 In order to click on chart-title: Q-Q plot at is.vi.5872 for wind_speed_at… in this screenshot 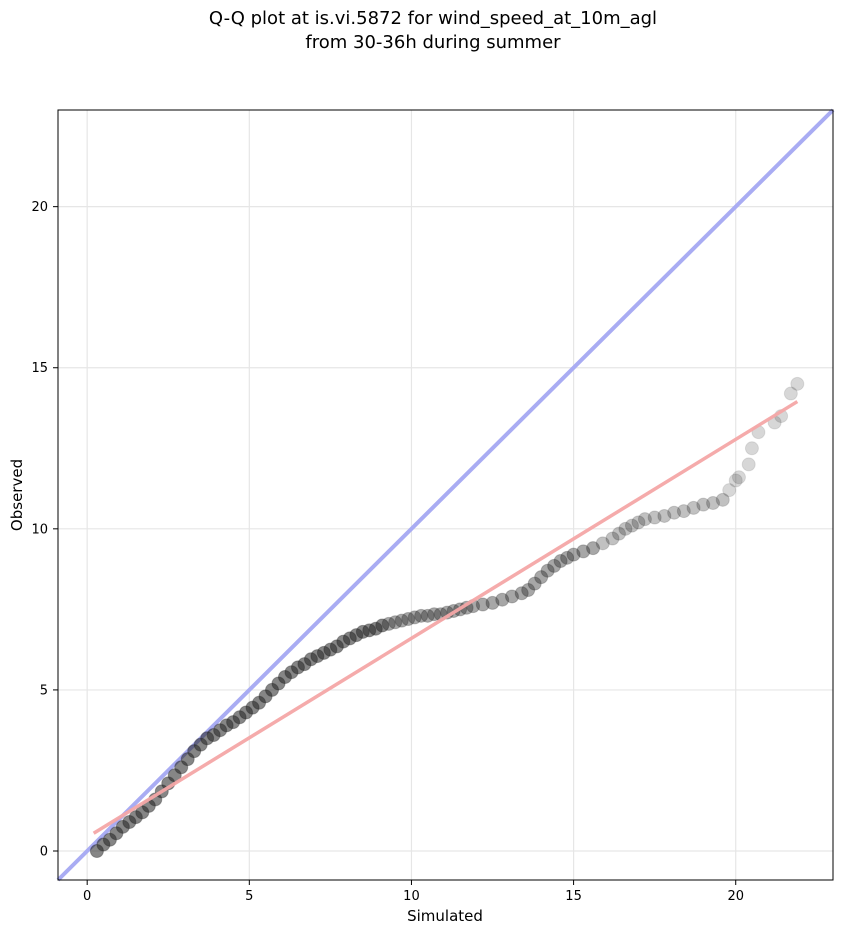, I will do `click(433, 18)`.